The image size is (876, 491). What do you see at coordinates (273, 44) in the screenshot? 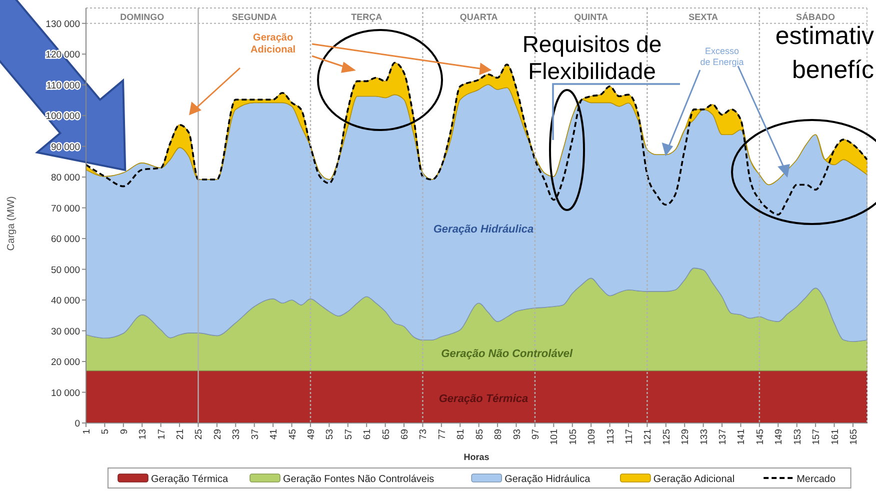
I see `annotation: Geração Adicional` at bounding box center [273, 44].